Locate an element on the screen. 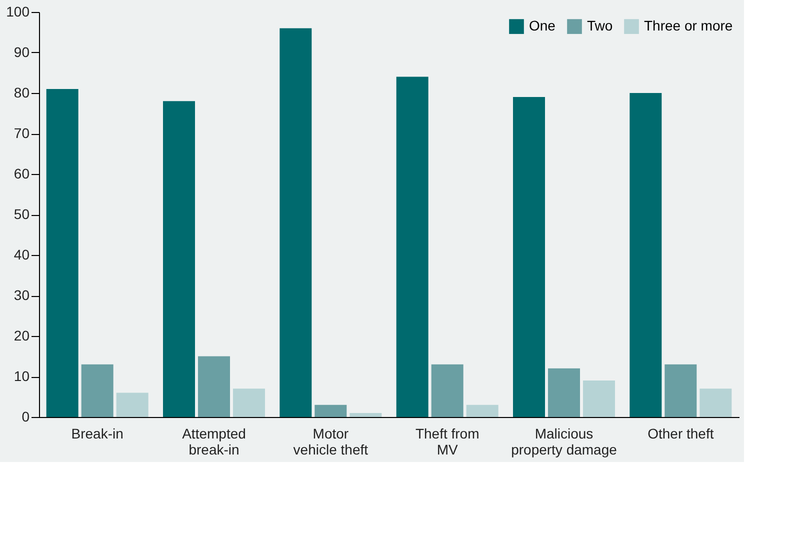  y-tick-label: 50 is located at coordinates (22, 214).